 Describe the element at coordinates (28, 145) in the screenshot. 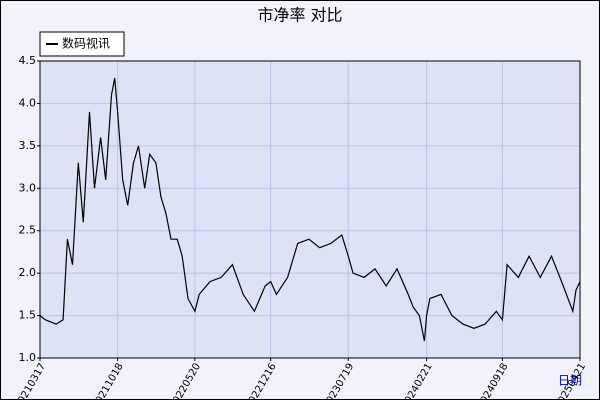

I see `y-tick-label: 3.5` at that location.